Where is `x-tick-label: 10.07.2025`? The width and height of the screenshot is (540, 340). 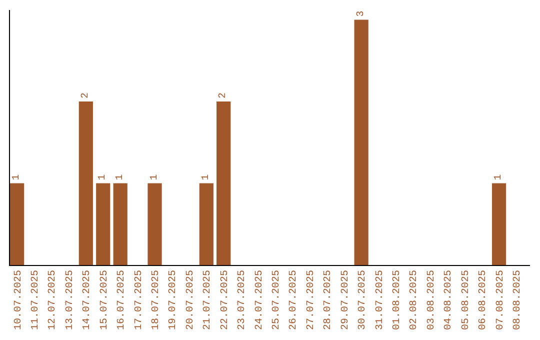
x-tick-label: 10.07.2025 is located at coordinates (18, 300).